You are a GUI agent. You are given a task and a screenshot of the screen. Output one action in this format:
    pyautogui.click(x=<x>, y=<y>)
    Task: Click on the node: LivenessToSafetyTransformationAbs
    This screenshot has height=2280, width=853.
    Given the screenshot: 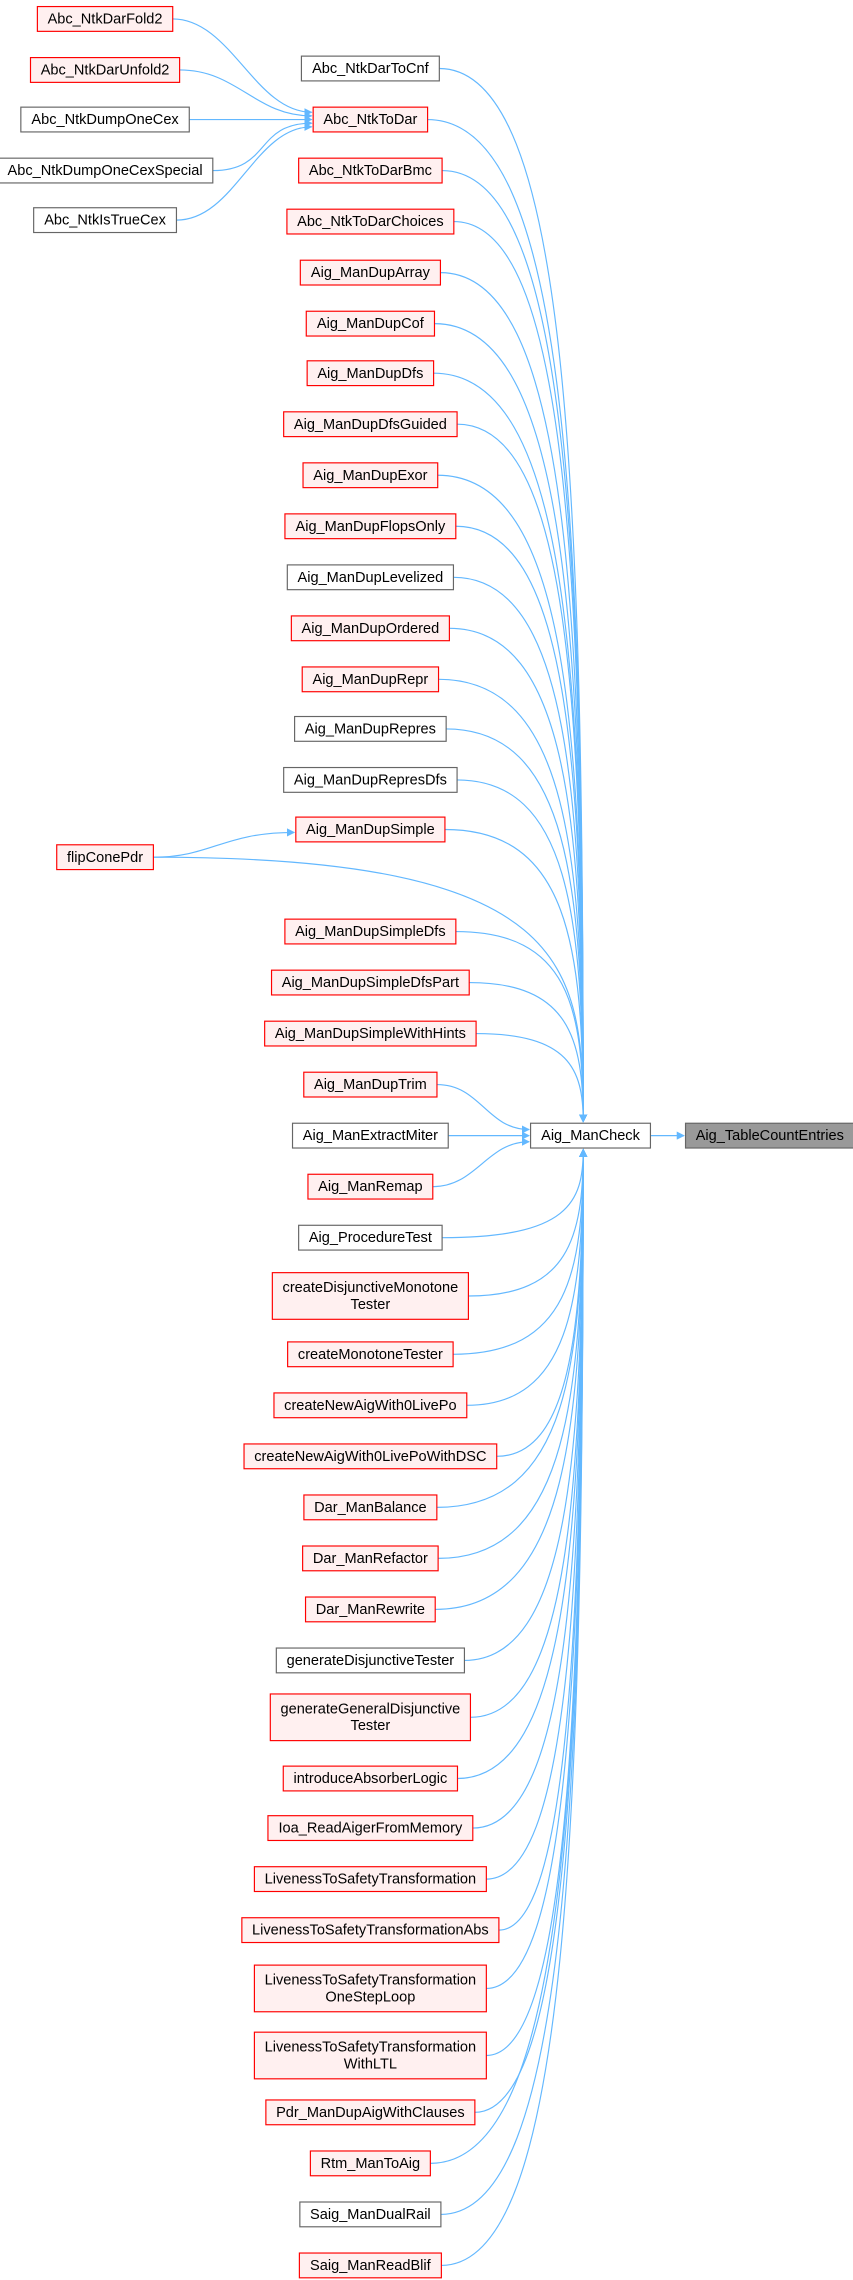 What is the action you would take?
    pyautogui.click(x=370, y=1930)
    